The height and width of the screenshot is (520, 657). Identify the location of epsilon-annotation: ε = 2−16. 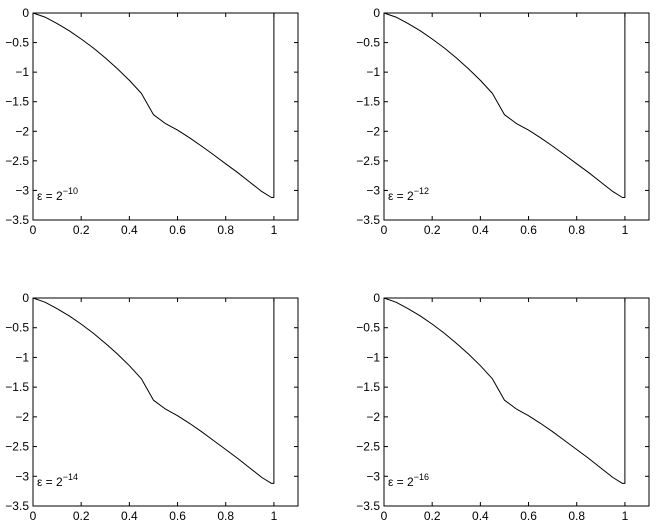
(408, 480).